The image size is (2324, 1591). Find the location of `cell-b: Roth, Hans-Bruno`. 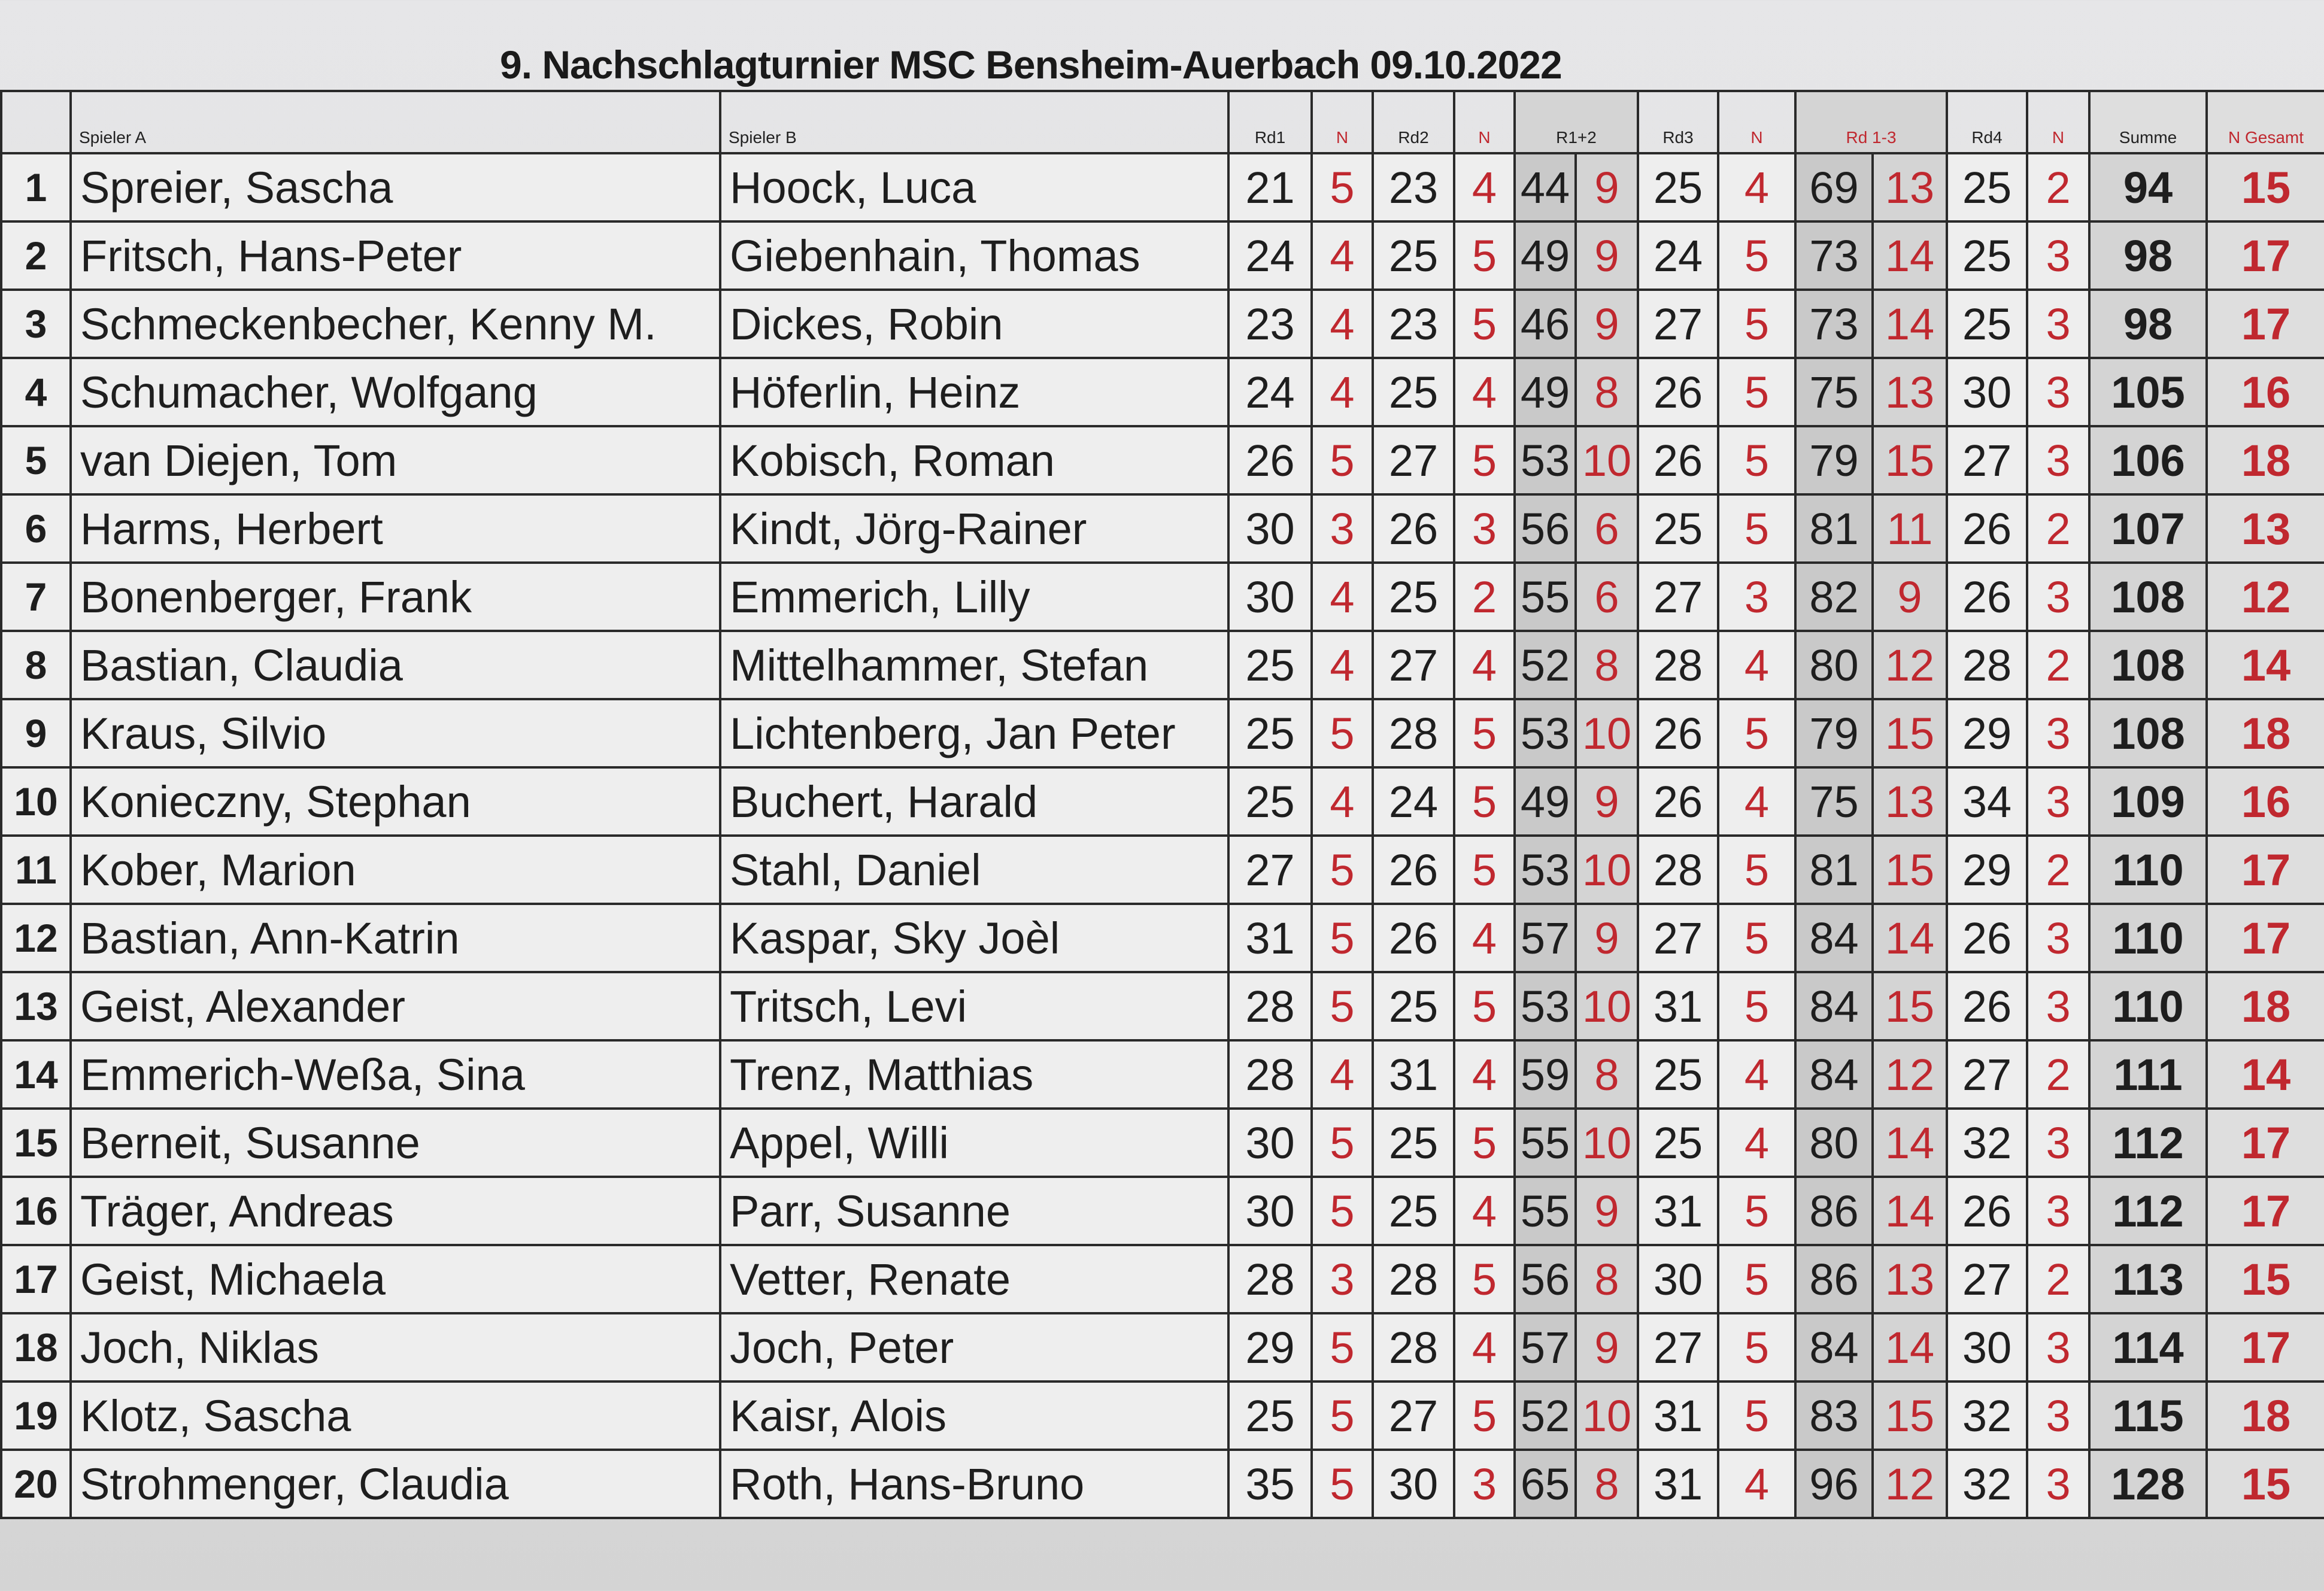

cell-b: Roth, Hans-Bruno is located at coordinates (974, 1484).